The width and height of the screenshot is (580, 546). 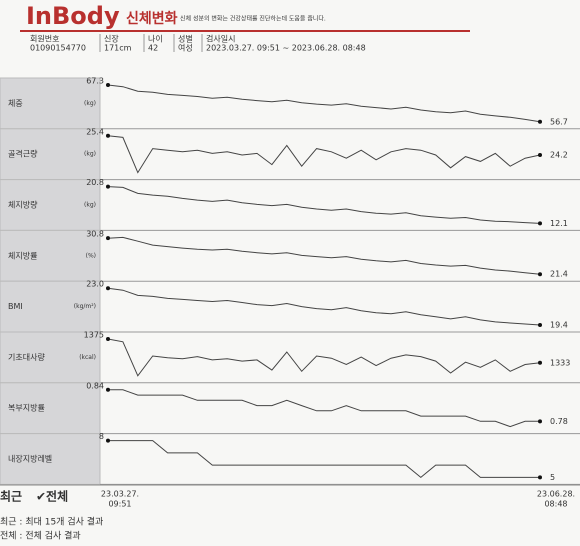 I want to click on value-label: 12.1, so click(x=559, y=223).